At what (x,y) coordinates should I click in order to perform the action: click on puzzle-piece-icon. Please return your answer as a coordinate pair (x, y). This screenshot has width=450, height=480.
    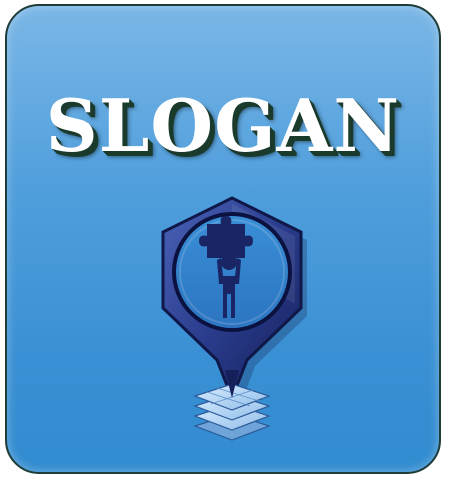
    Looking at the image, I should click on (226, 240).